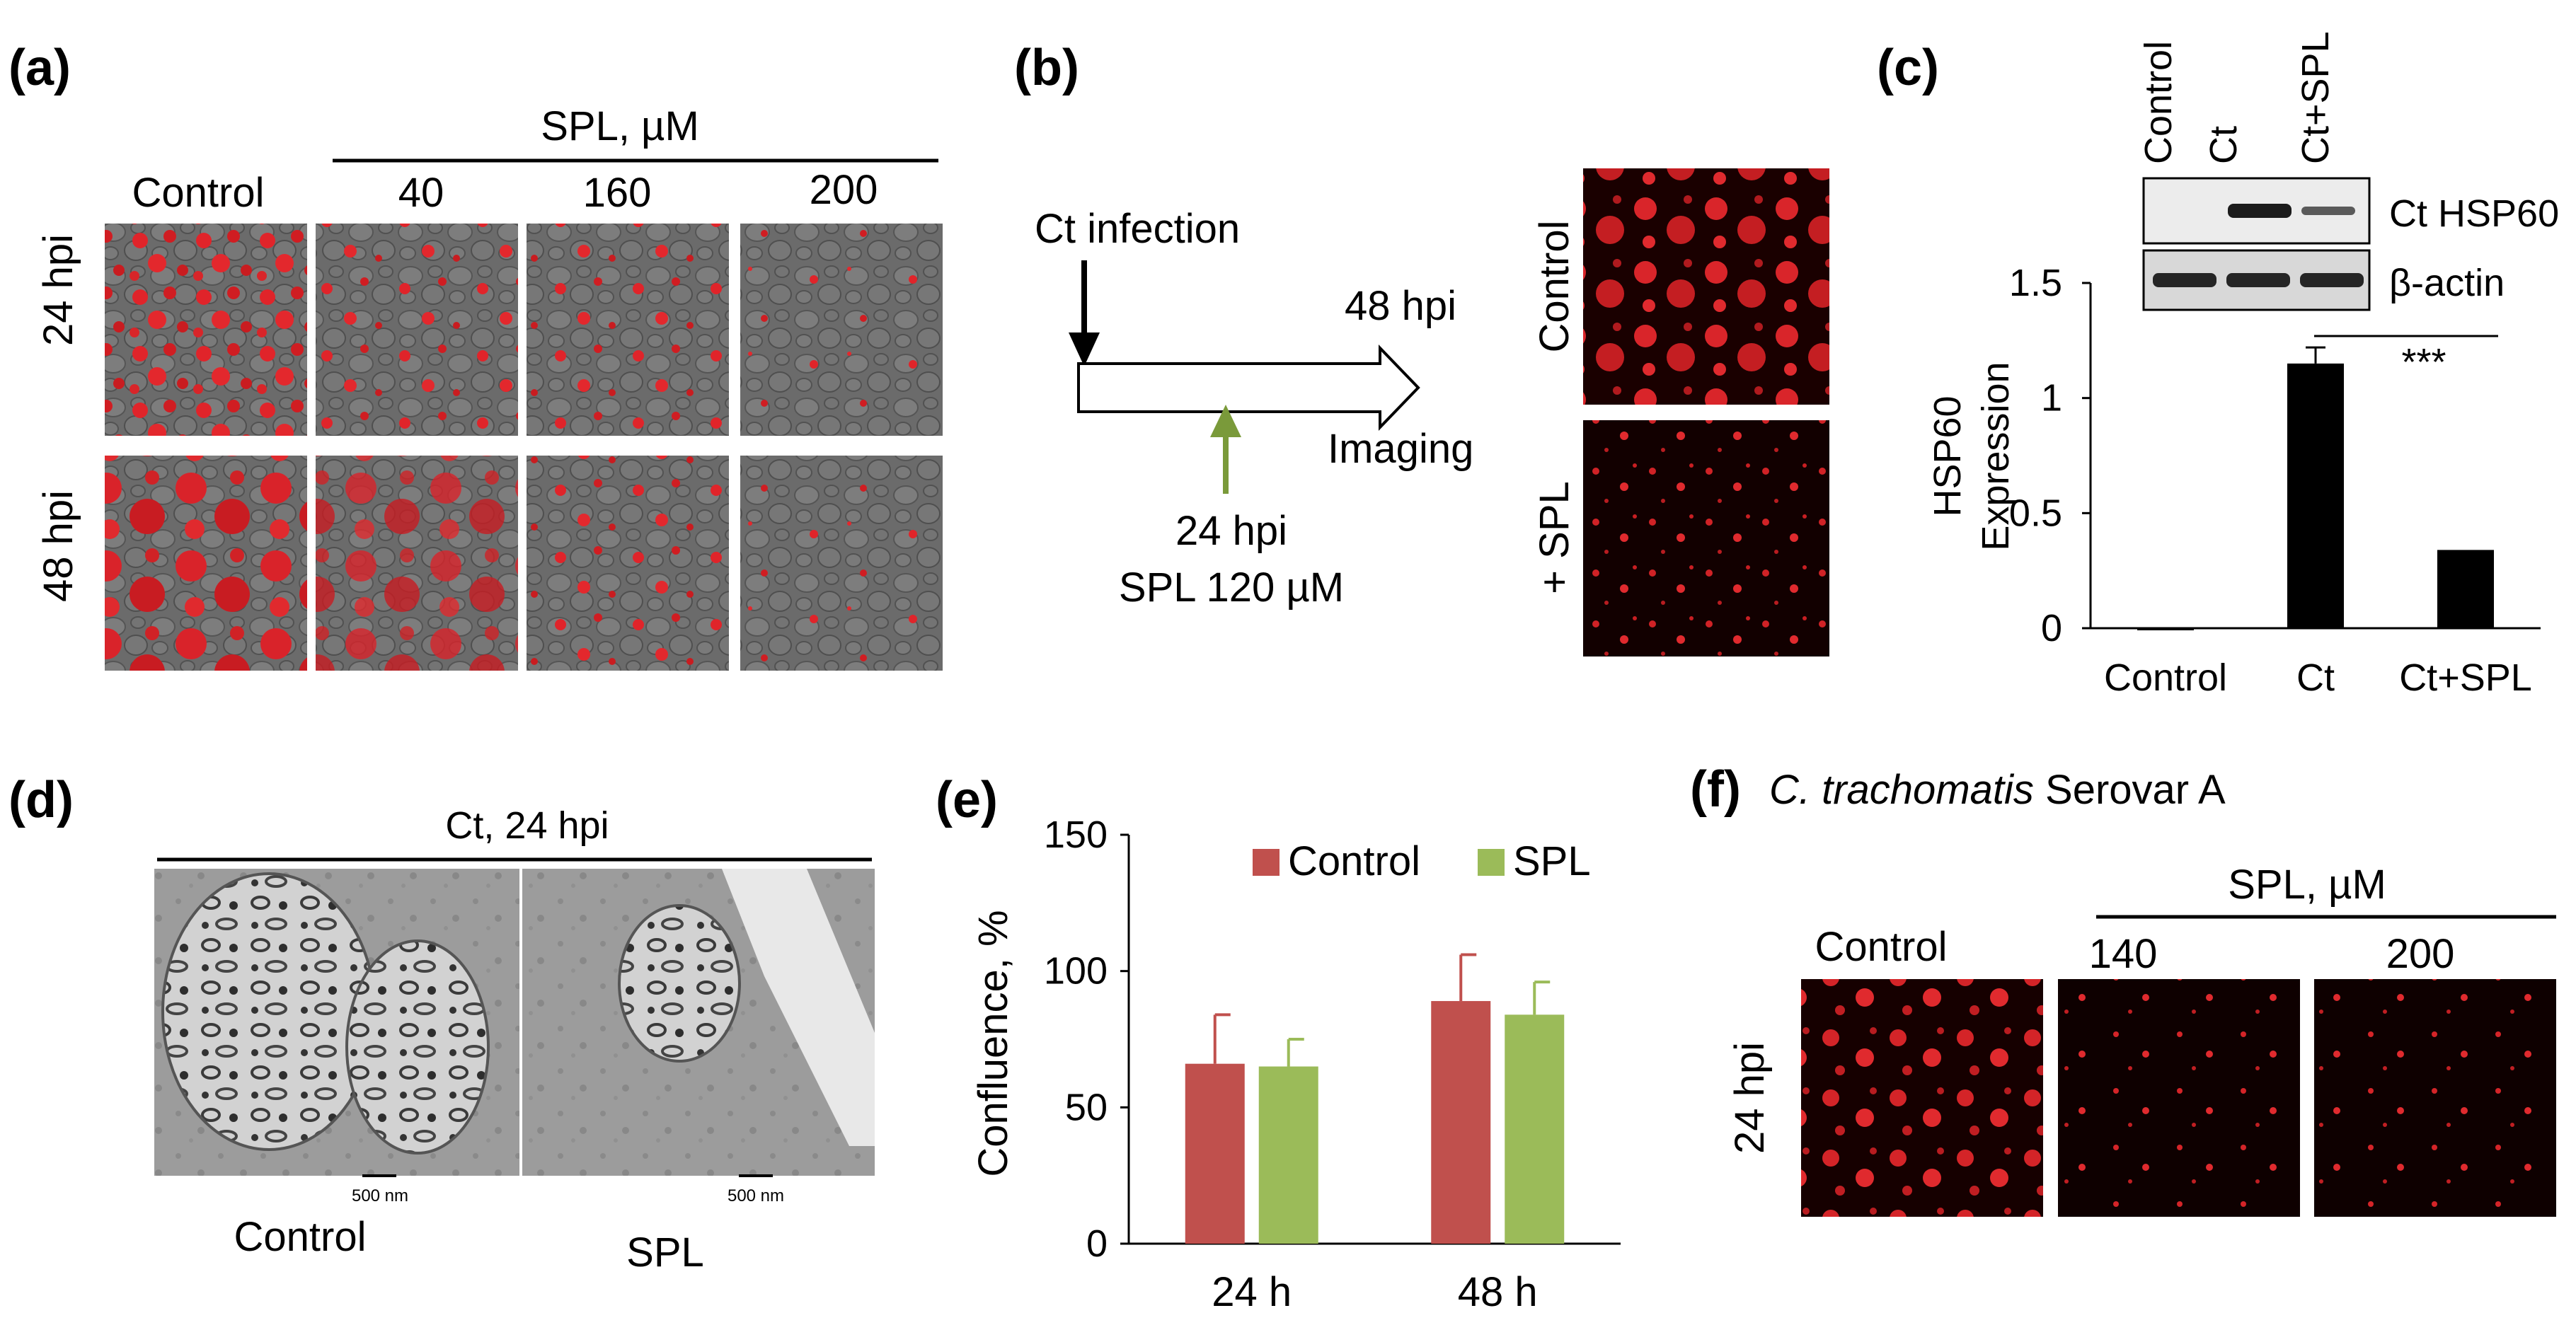  Describe the element at coordinates (527, 825) in the screenshot. I see `panel-d-header: Ct, 24 hpi` at that location.